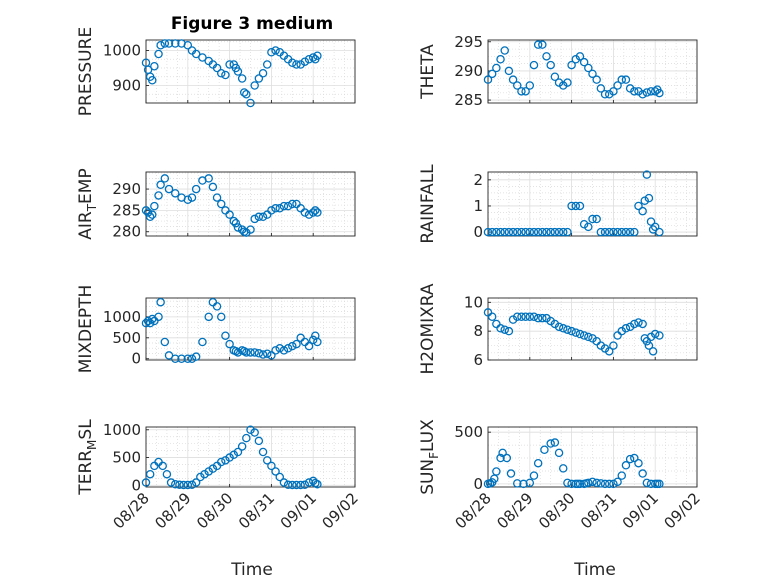  What do you see at coordinates (251, 570) in the screenshot?
I see `x-axis-label-left: Time` at bounding box center [251, 570].